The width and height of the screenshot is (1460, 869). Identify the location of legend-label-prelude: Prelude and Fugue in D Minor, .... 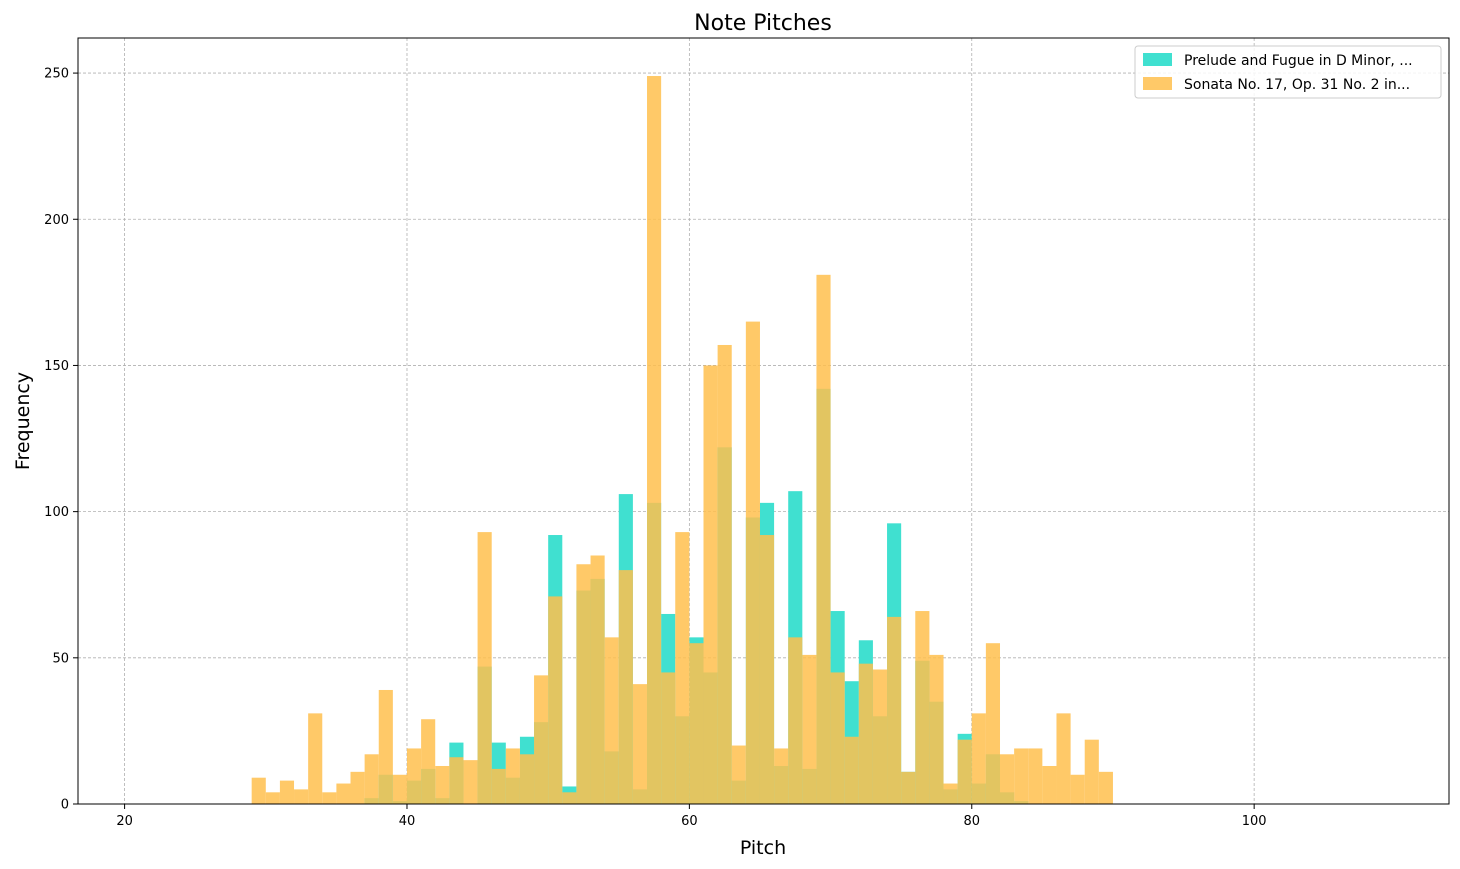
(1298, 61).